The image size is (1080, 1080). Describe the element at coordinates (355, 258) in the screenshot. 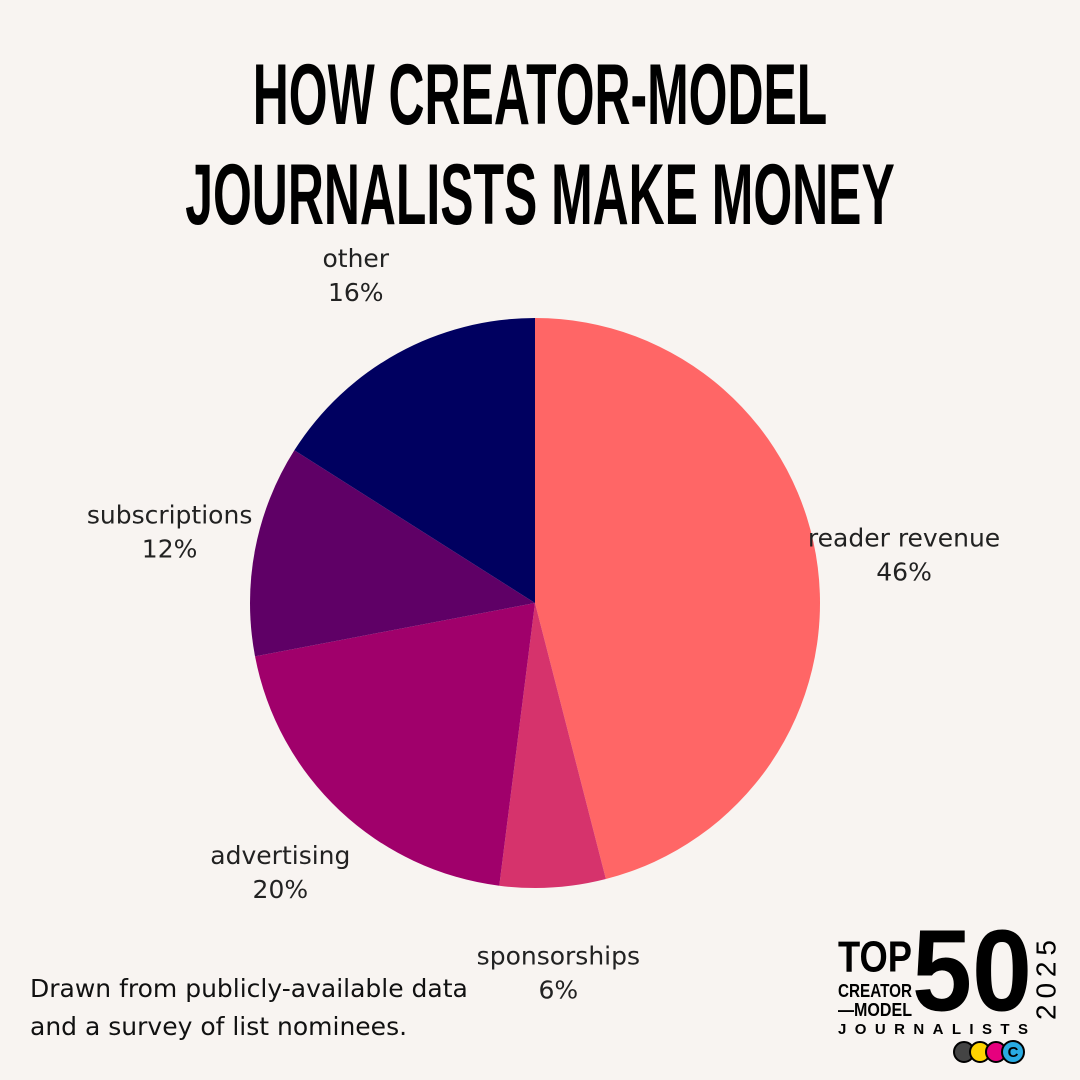

I see `slice-label: other` at that location.